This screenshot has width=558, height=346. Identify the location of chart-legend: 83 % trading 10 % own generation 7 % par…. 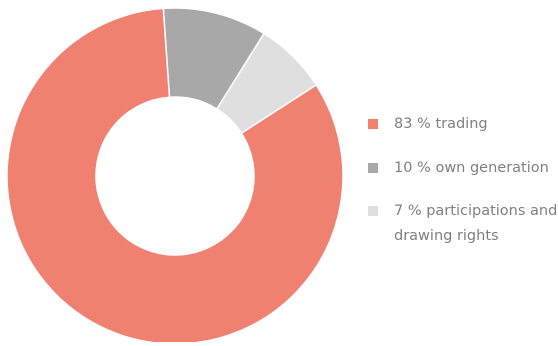
(463, 180).